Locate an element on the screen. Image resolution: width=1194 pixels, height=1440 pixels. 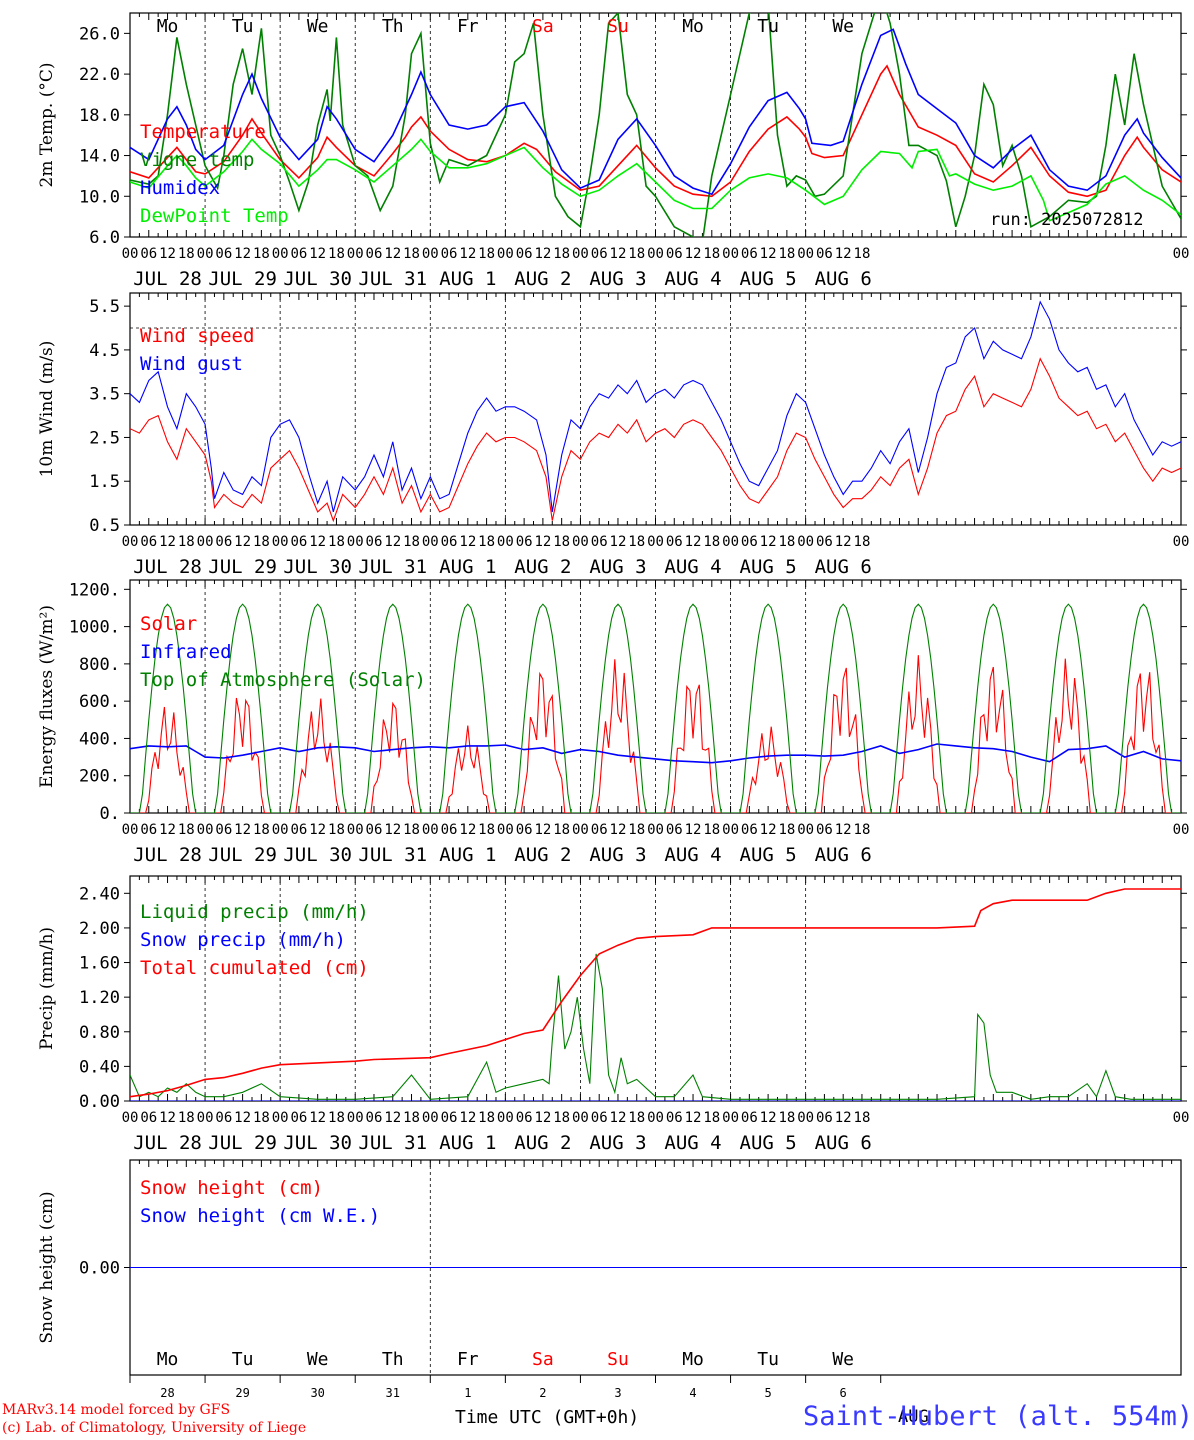
day-number-label: 28 is located at coordinates (167, 1393).